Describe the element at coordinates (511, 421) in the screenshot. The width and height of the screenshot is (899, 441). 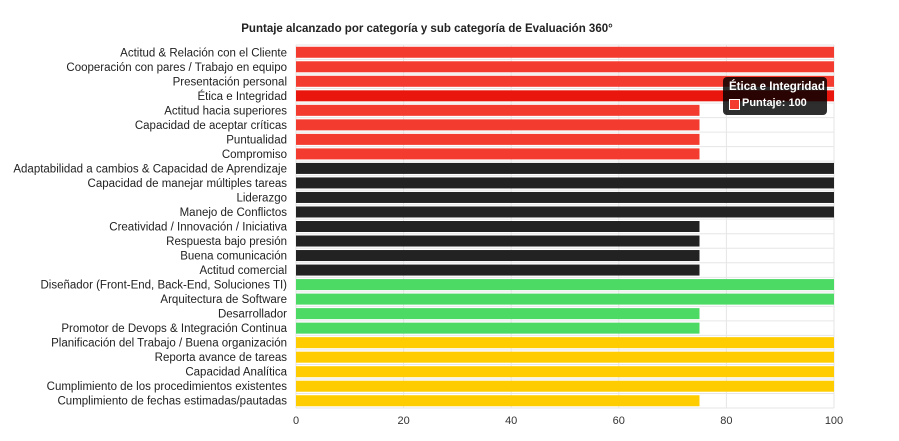
I see `x-tick-label: 40` at that location.